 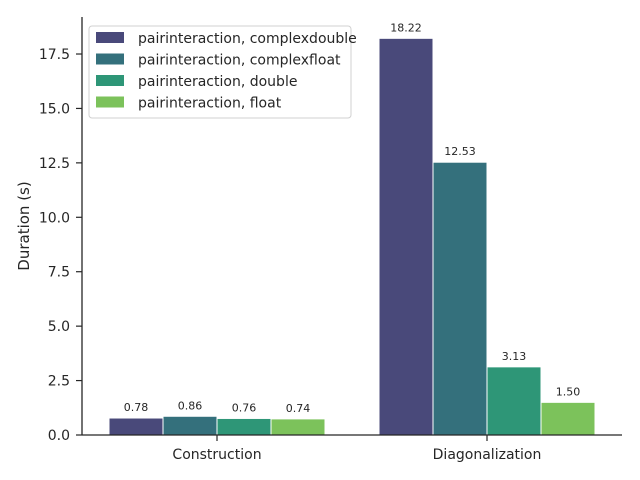 I want to click on data-label-construction-series-3: 0.76, so click(x=244, y=407).